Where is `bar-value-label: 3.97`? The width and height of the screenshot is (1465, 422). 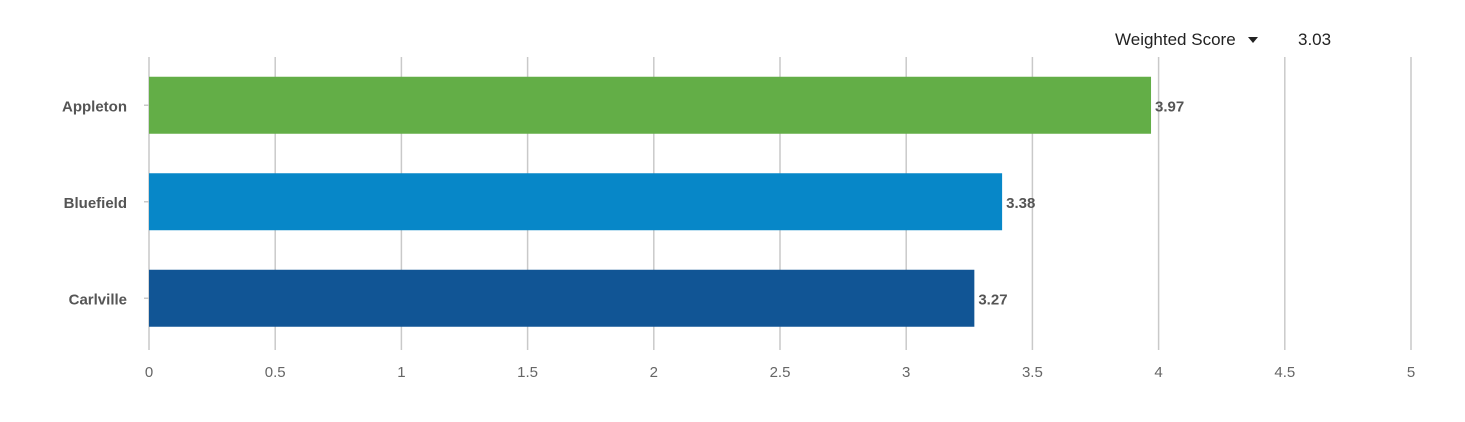 bar-value-label: 3.97 is located at coordinates (1169, 106).